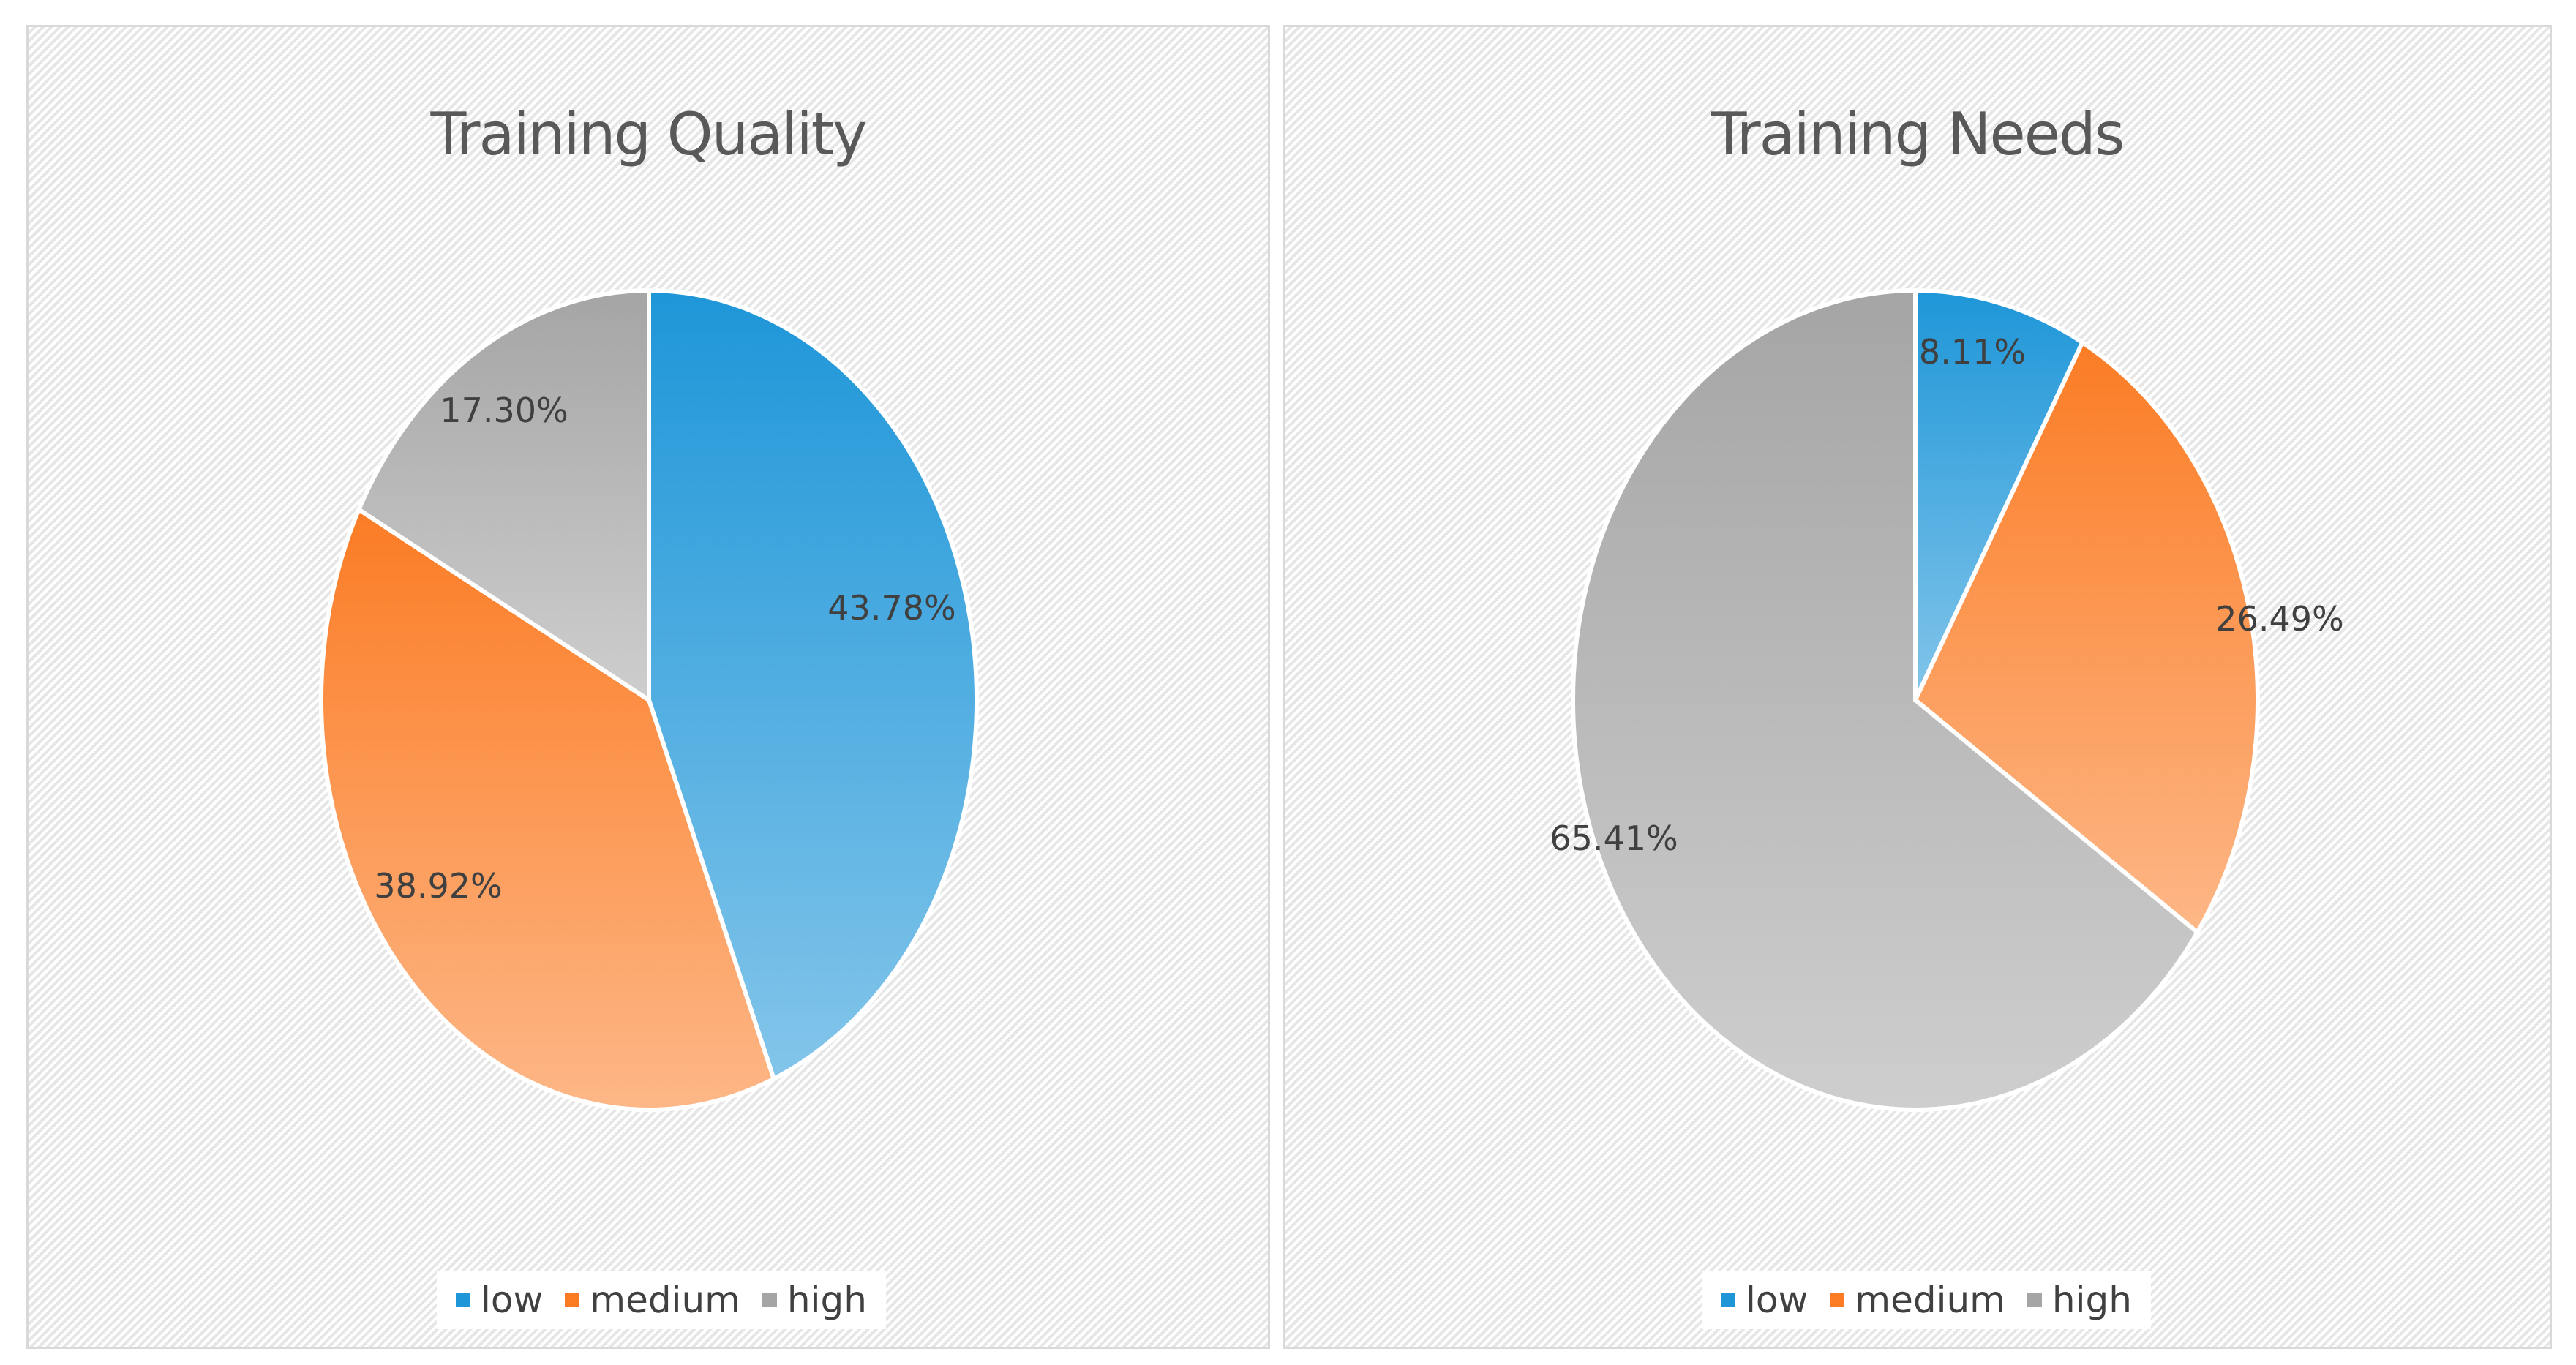 Image resolution: width=2576 pixels, height=1365 pixels. What do you see at coordinates (649, 134) in the screenshot?
I see `chart-title: Training Quality` at bounding box center [649, 134].